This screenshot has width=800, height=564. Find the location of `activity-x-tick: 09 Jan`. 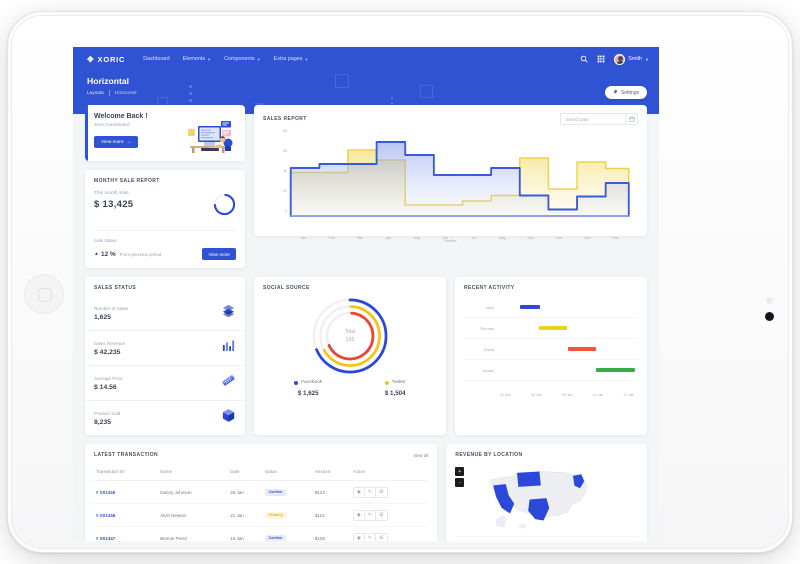

activity-x-tick: 09 Jan is located at coordinates (567, 395).